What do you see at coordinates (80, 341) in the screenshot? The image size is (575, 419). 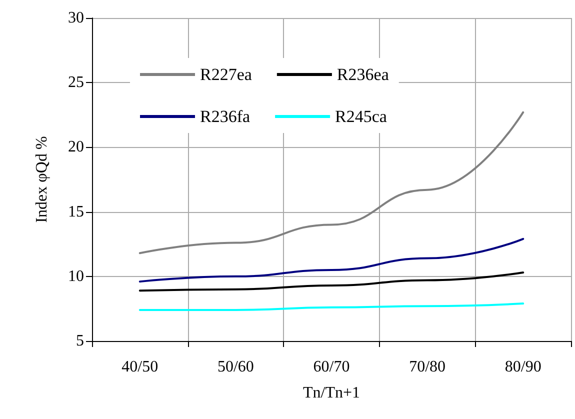 I see `y-tick-label: 5` at bounding box center [80, 341].